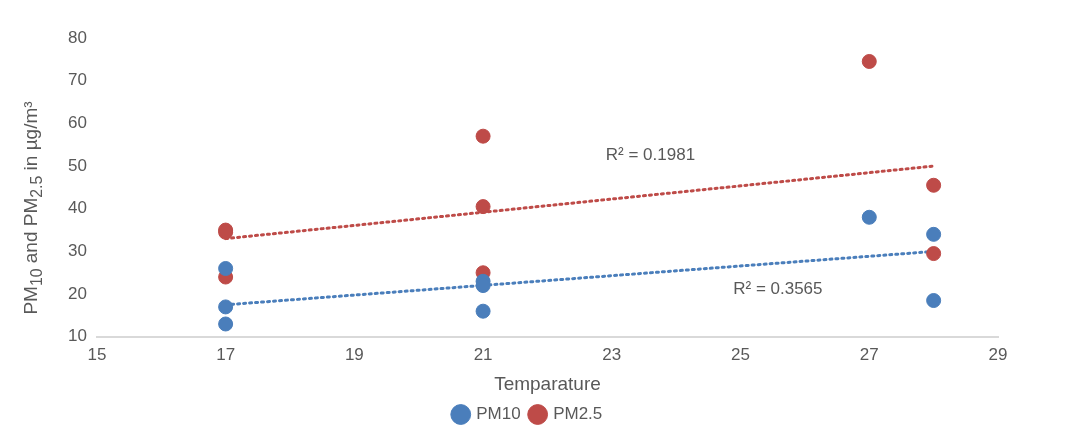 Image resolution: width=1070 pixels, height=441 pixels. What do you see at coordinates (547, 383) in the screenshot?
I see `x-axis-title: Temparature` at bounding box center [547, 383].